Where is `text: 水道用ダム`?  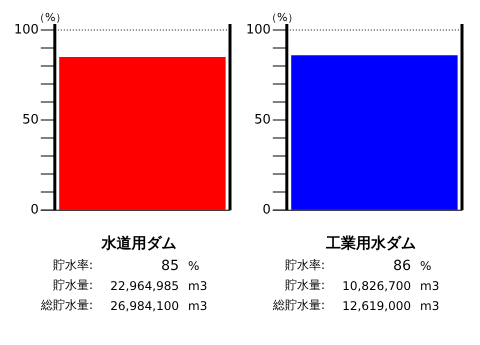
text: 水道用ダム is located at coordinates (139, 243).